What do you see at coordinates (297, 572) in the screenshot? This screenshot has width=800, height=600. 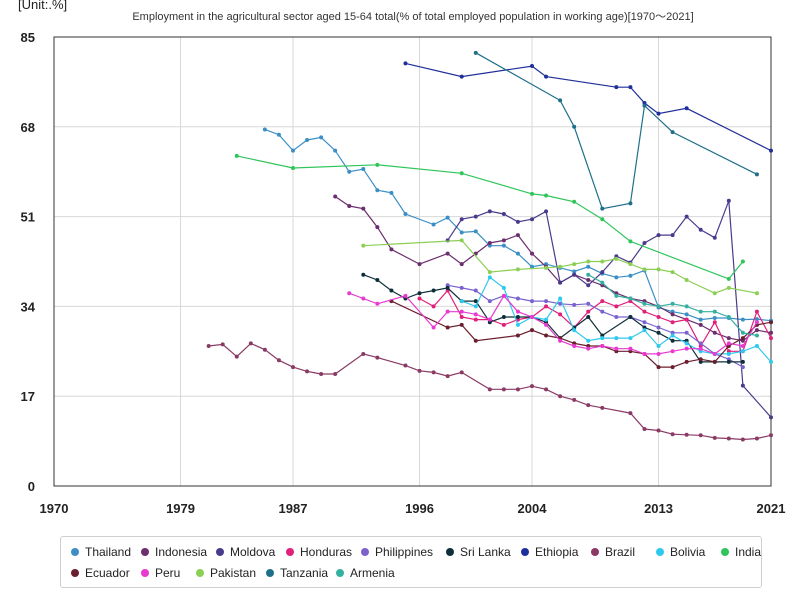 I see `legend-item-tanzania: Tanzania` at bounding box center [297, 572].